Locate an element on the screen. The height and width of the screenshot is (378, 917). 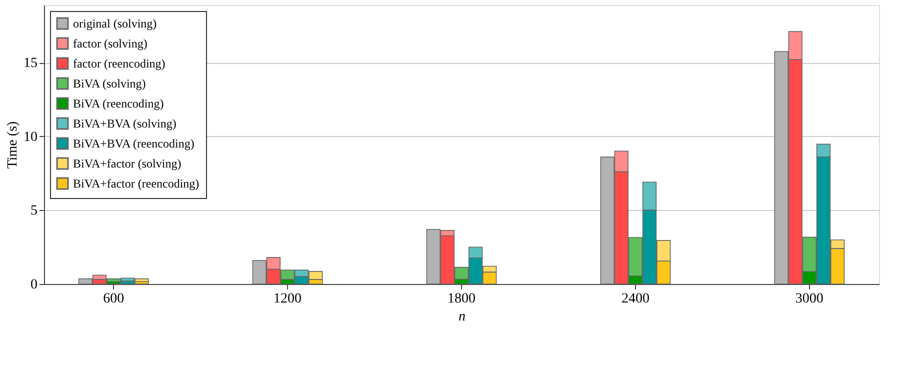
legend-label: original (solving) is located at coordinates (115, 23).